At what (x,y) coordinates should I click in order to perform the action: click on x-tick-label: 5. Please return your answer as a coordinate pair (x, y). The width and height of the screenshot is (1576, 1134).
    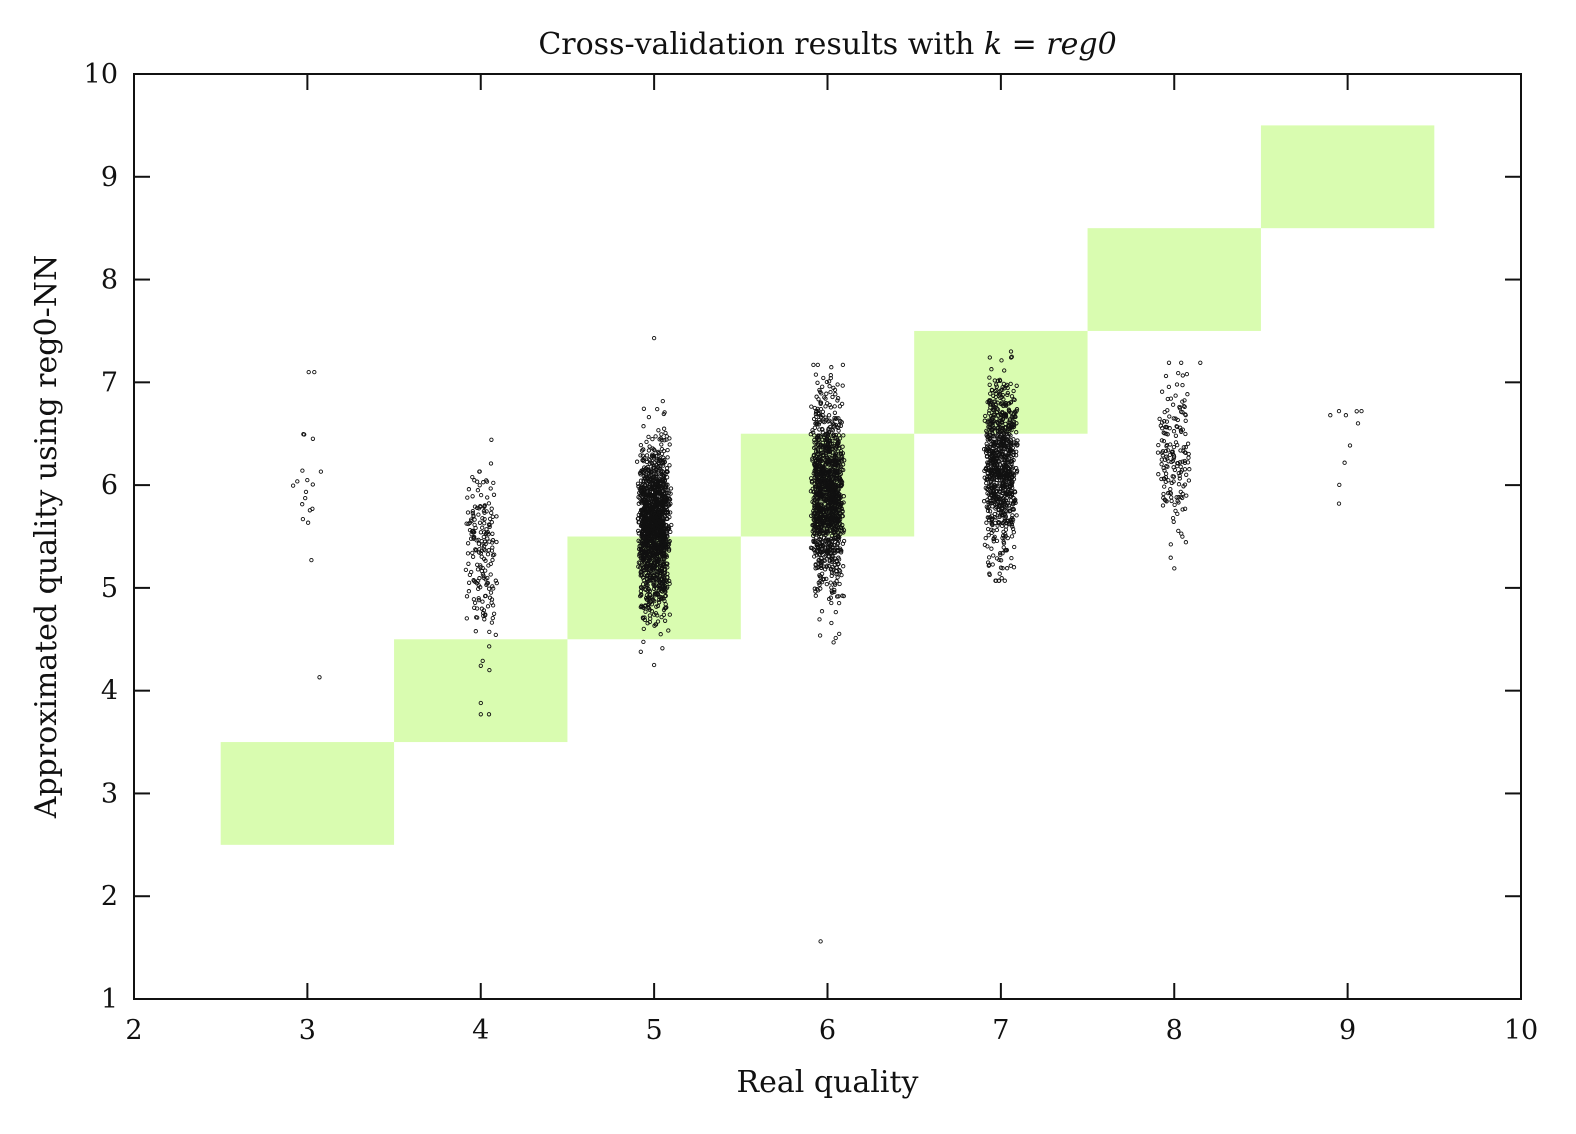
    Looking at the image, I should click on (654, 1030).